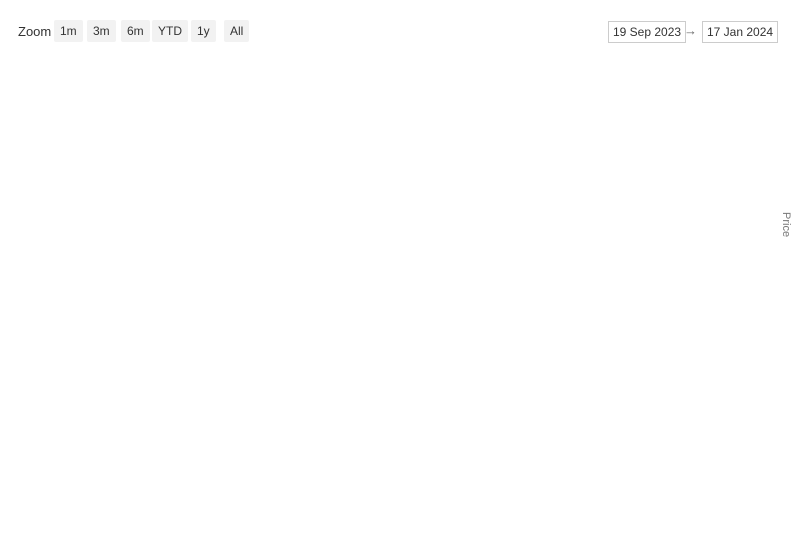  What do you see at coordinates (135, 31) in the screenshot?
I see `zoom-6m-button: 6m` at bounding box center [135, 31].